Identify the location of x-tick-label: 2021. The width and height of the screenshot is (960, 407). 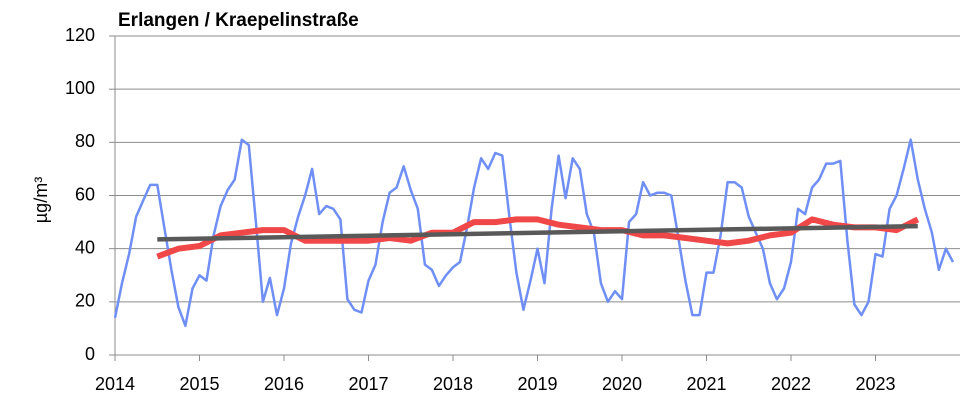
(706, 384).